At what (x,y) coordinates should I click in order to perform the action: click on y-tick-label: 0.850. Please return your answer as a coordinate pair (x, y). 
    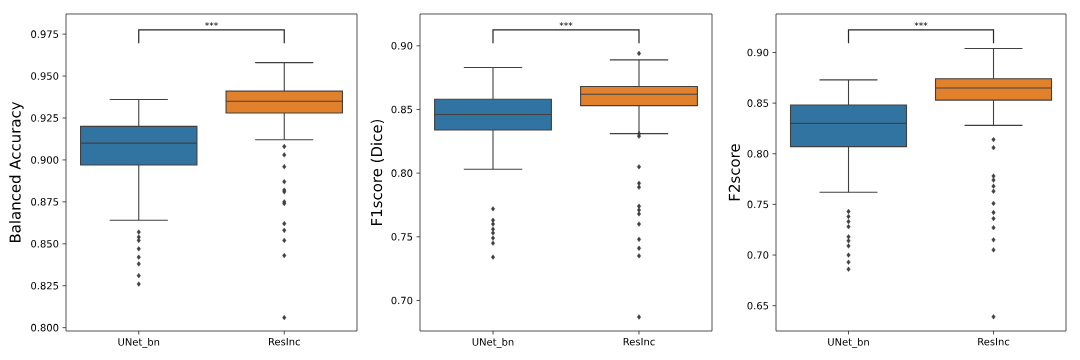
    Looking at the image, I should click on (45, 244).